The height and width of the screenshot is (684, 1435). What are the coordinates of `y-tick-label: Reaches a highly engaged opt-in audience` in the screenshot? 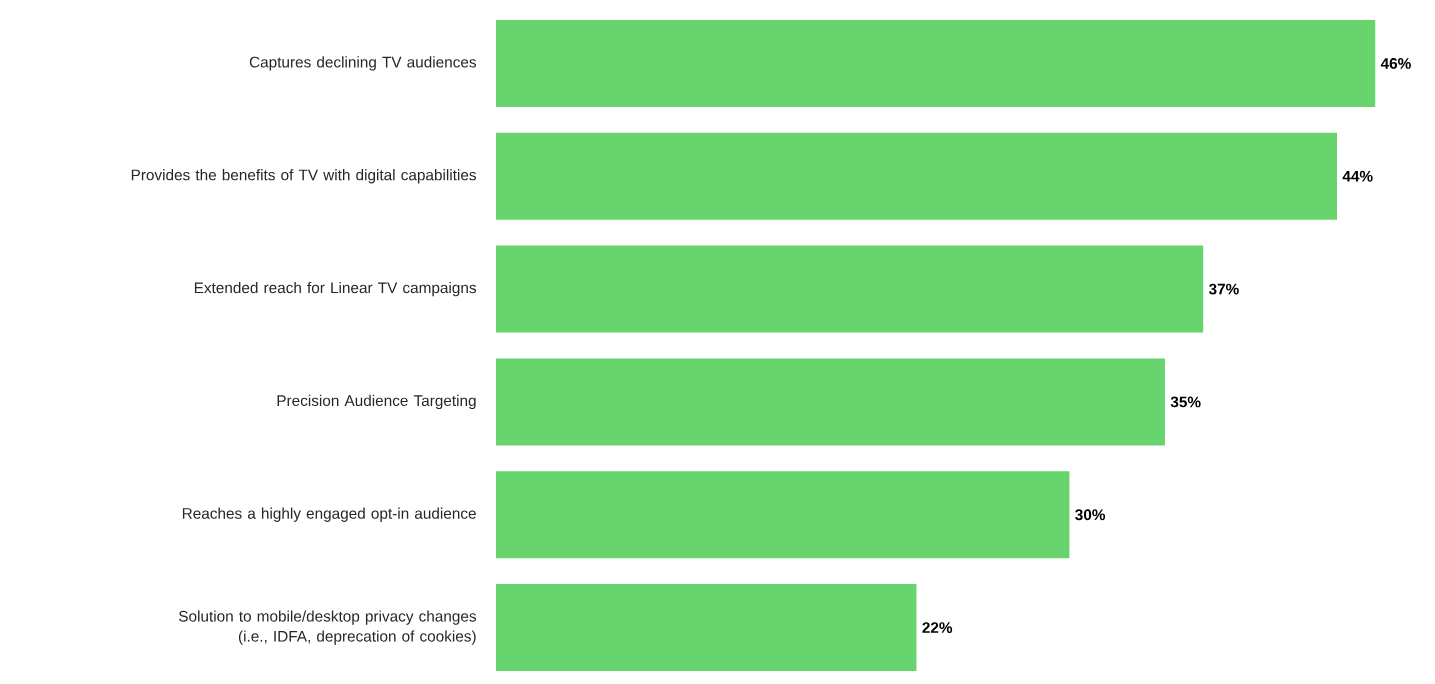 It's located at (329, 514).